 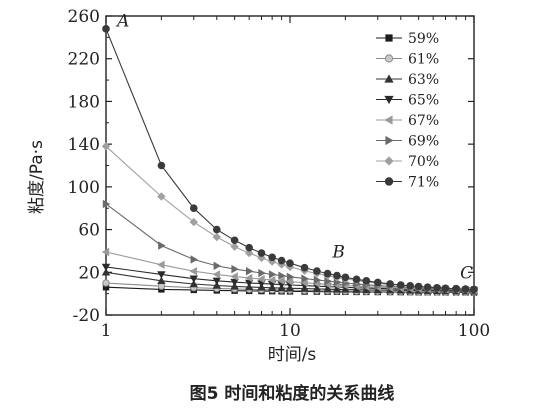 I want to click on y-tick-label: 180, so click(x=84, y=102).